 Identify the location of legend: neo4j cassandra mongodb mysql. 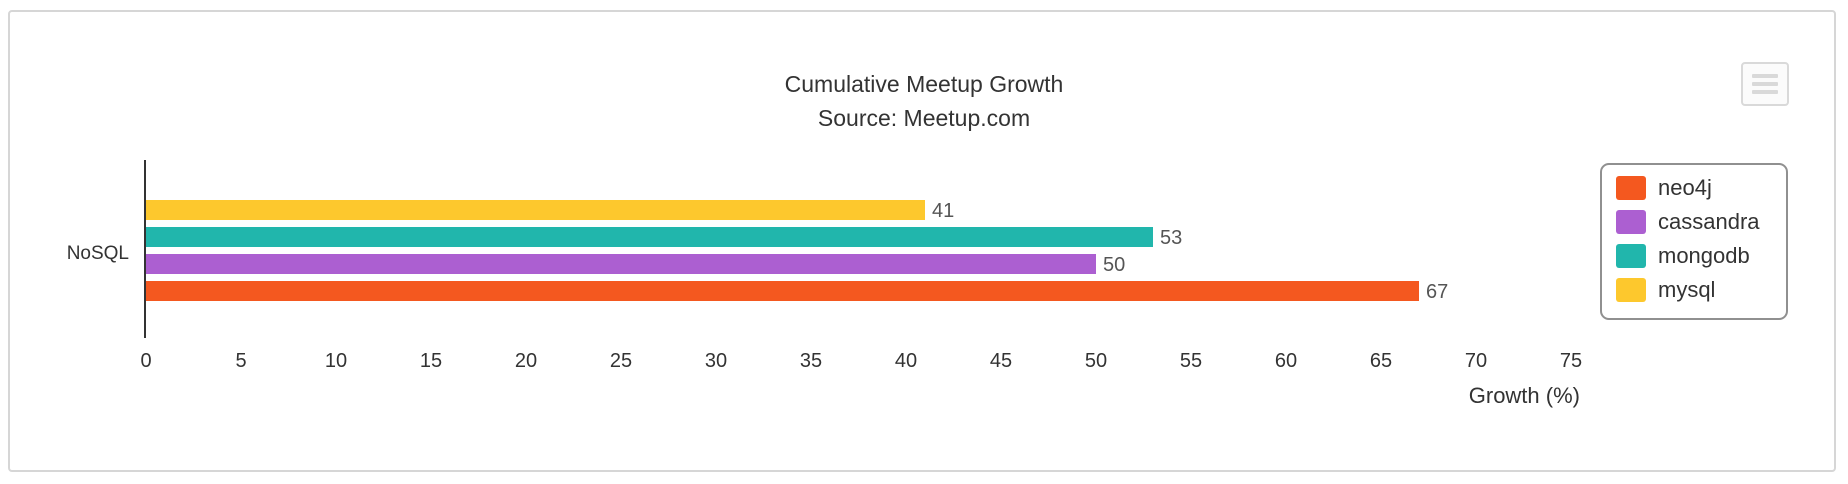
(1694, 241).